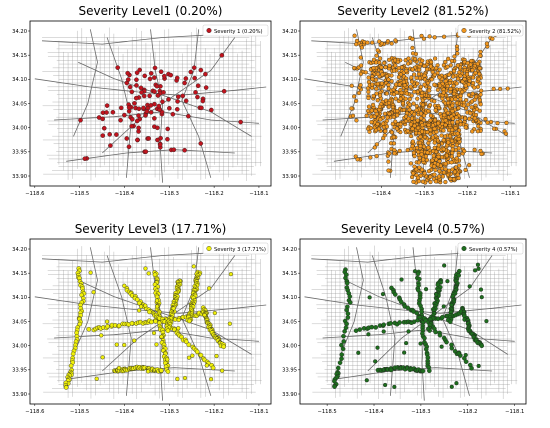 The width and height of the screenshot is (550, 428). Describe the element at coordinates (413, 229) in the screenshot. I see `panel-title: Severity Level4 (0.57%)` at that location.